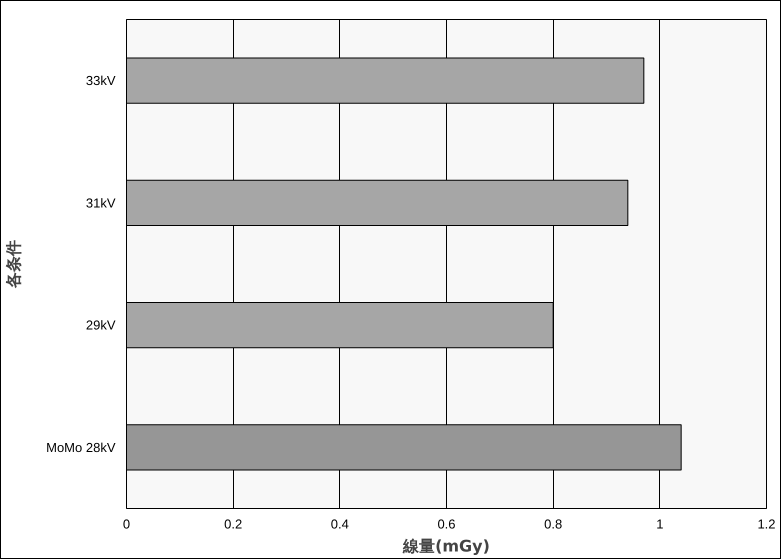 This screenshot has height=559, width=781. I want to click on x-axis-title: 線量(mGy), so click(446, 546).